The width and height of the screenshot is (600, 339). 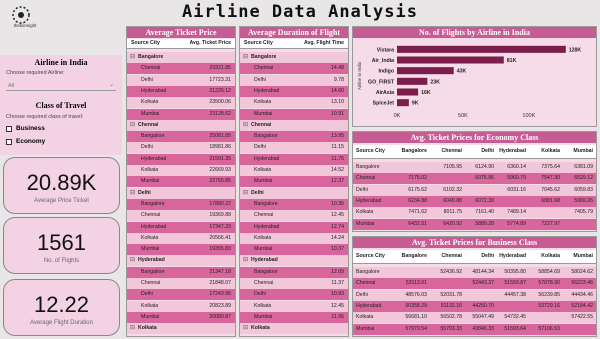 What do you see at coordinates (583, 212) in the screenshot?
I see `cell-value: 7405.79` at bounding box center [583, 212].